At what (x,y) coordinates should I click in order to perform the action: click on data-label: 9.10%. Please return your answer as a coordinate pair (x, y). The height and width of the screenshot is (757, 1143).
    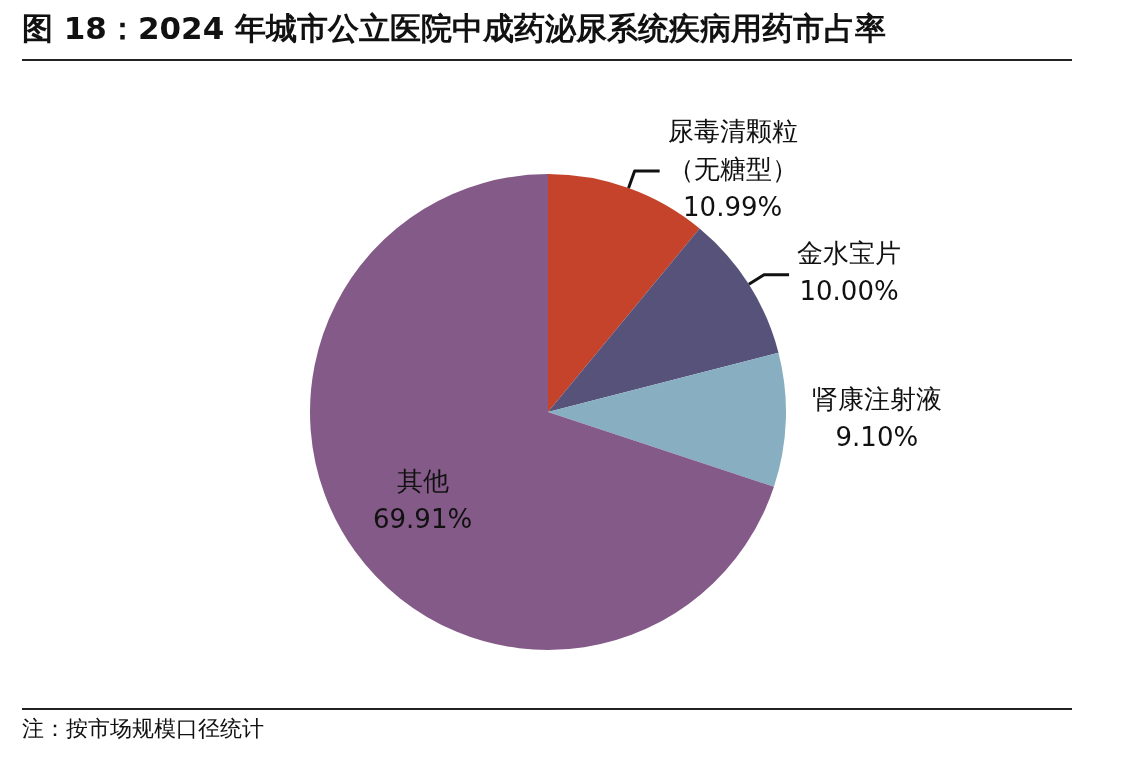
    Looking at the image, I should click on (877, 437).